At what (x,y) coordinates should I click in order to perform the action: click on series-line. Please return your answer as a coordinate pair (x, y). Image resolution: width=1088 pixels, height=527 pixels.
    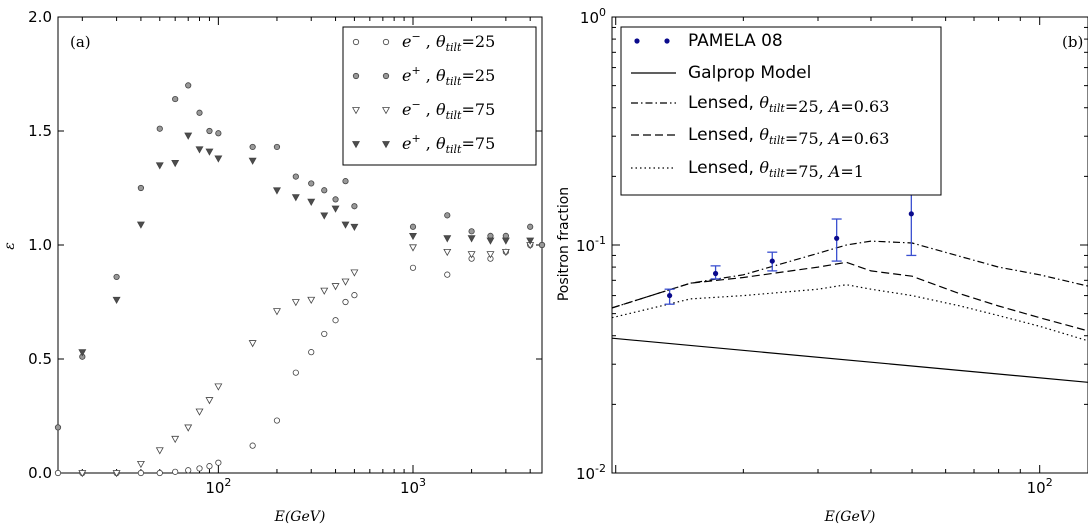
    Looking at the image, I should click on (850, 360).